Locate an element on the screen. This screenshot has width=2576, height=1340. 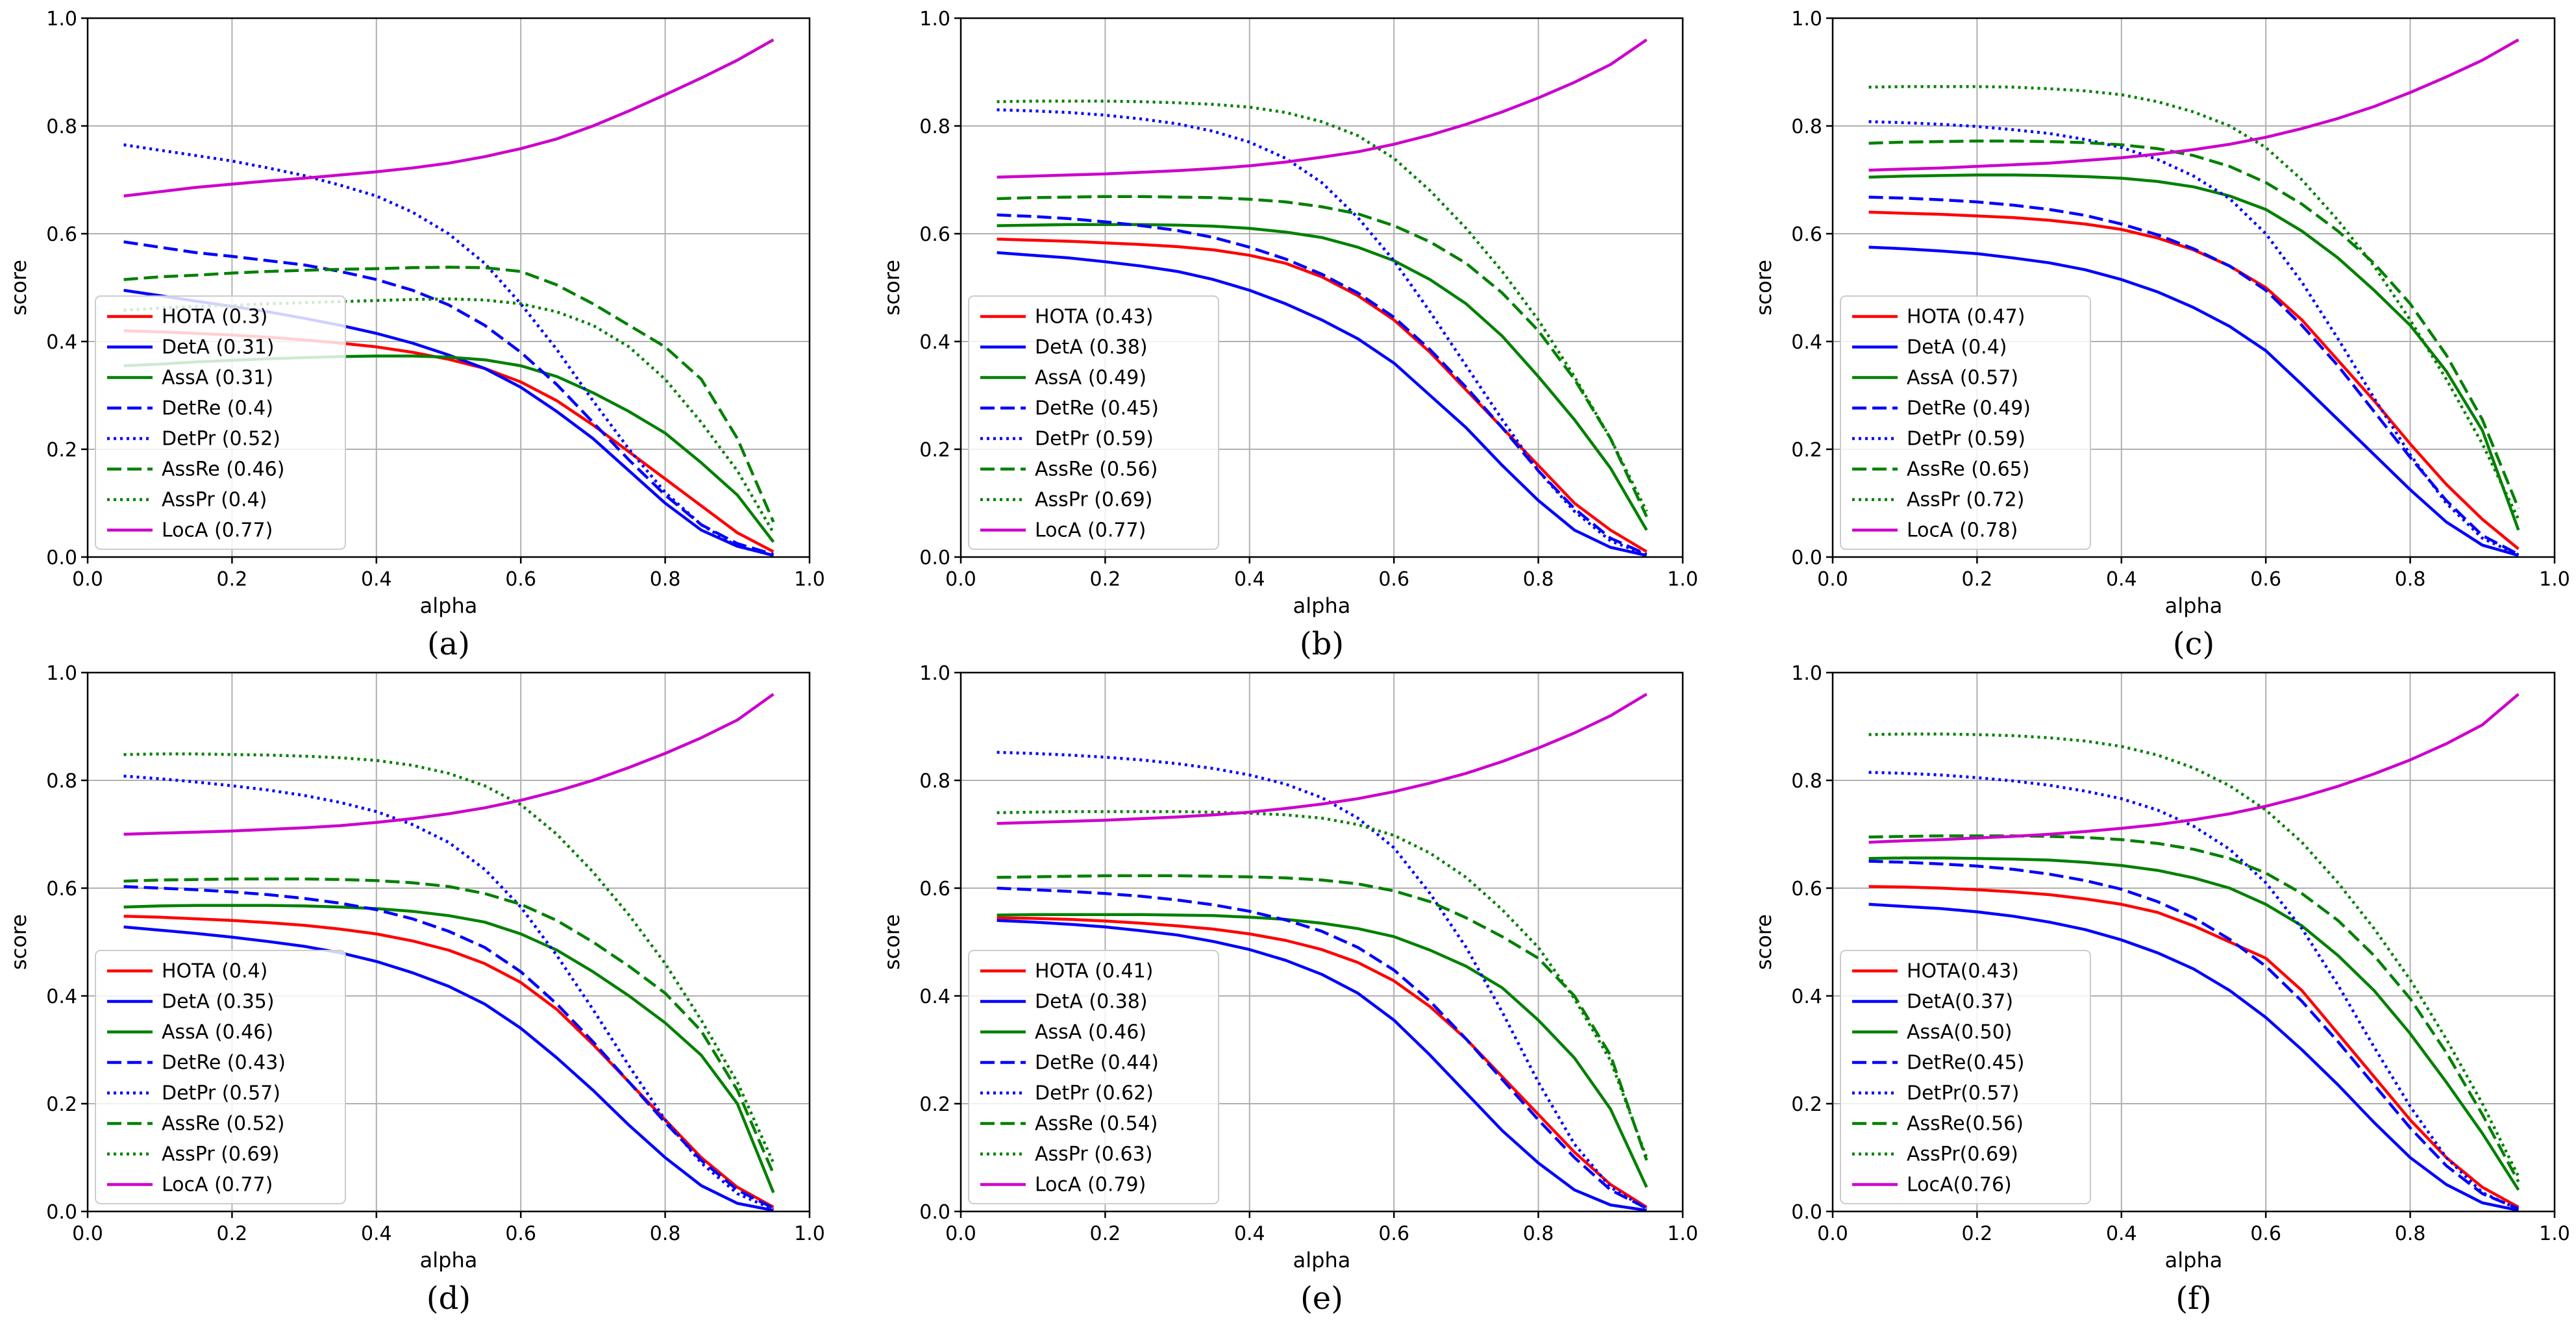
chart-c-legend-label-1: DetA (0.4) is located at coordinates (1957, 347).